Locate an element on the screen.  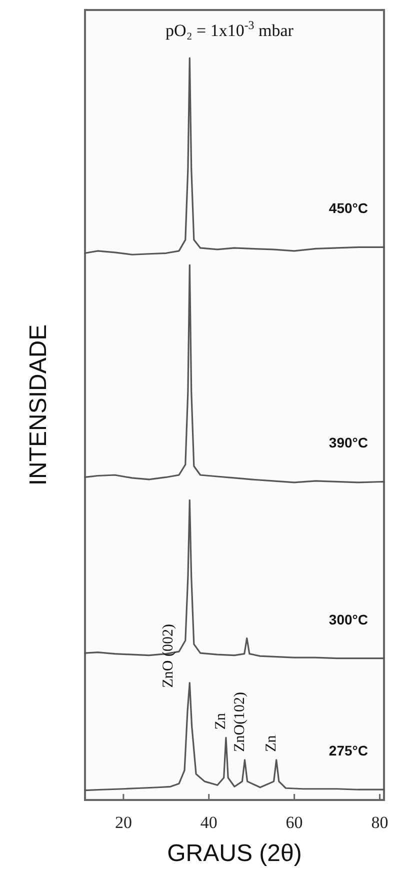
annotation: ZnO (002) is located at coordinates (168, 656).